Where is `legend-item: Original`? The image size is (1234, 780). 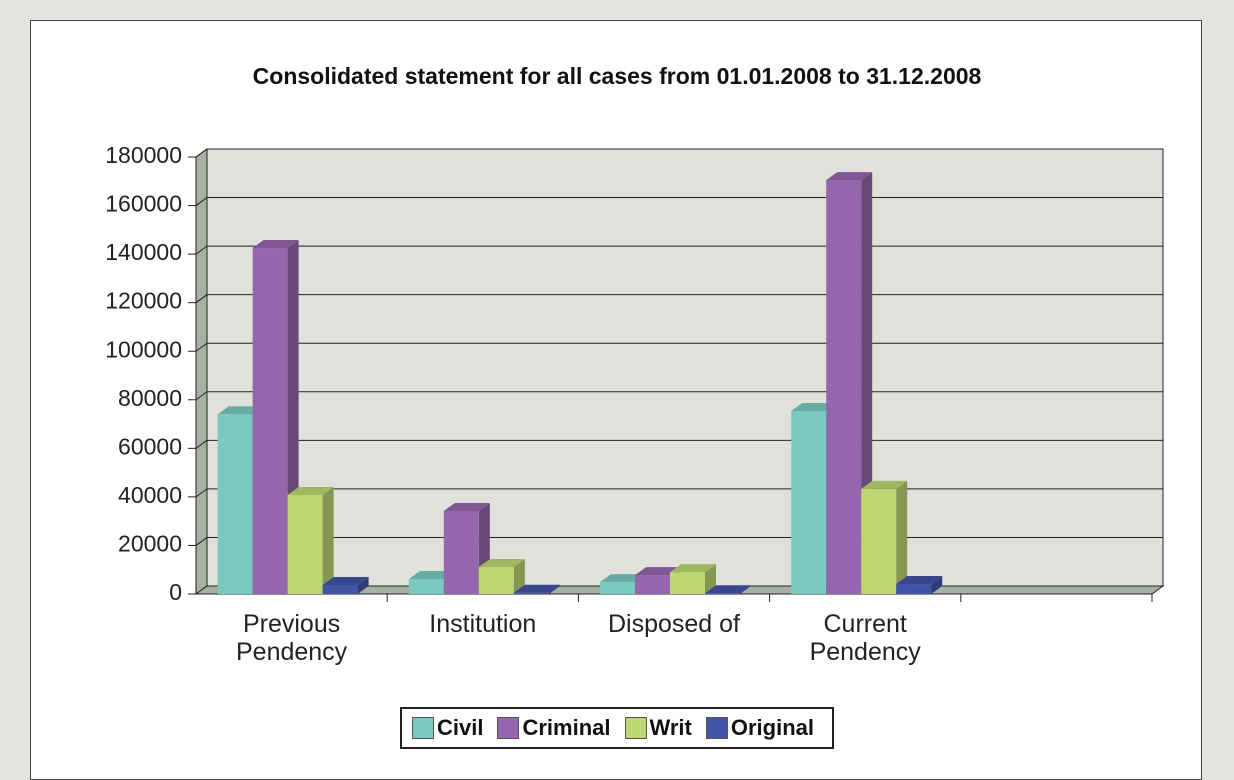 legend-item: Original is located at coordinates (759, 728).